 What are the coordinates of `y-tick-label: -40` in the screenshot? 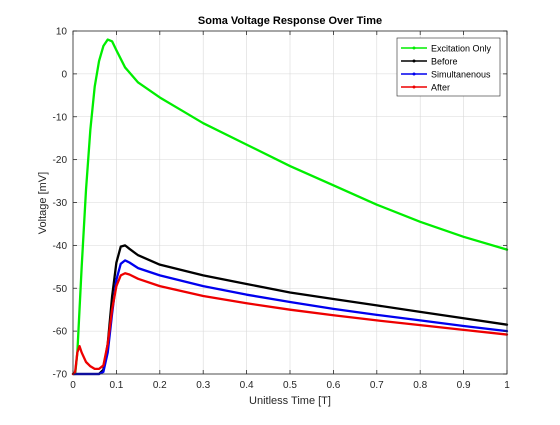 It's located at (60, 246).